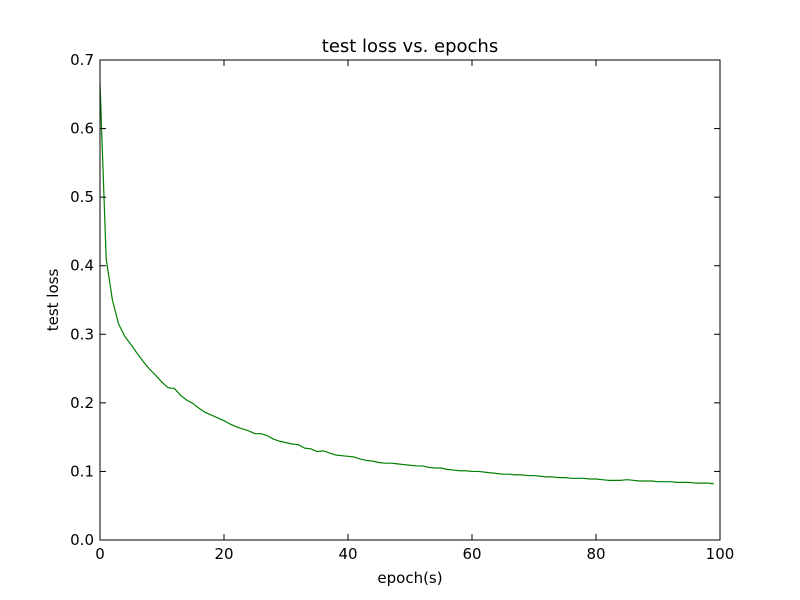 The image size is (800, 600). What do you see at coordinates (720, 554) in the screenshot?
I see `x-tick-label: 100` at bounding box center [720, 554].